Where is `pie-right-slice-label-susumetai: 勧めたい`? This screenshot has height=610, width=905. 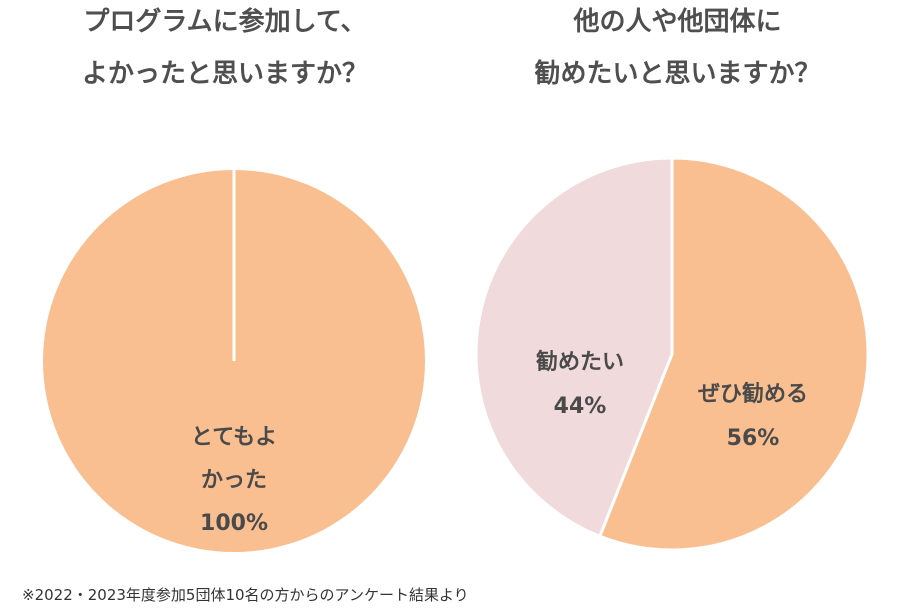
pie-right-slice-label-susumetai: 勧めたい is located at coordinates (580, 362).